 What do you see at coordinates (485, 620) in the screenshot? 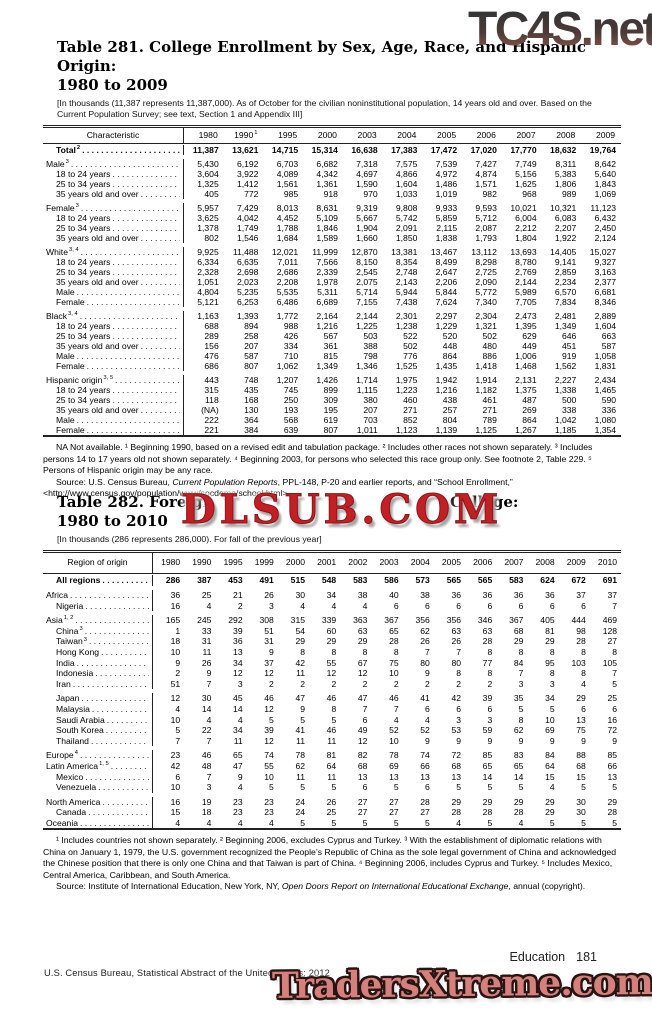
I see `value-cell: 346` at bounding box center [485, 620].